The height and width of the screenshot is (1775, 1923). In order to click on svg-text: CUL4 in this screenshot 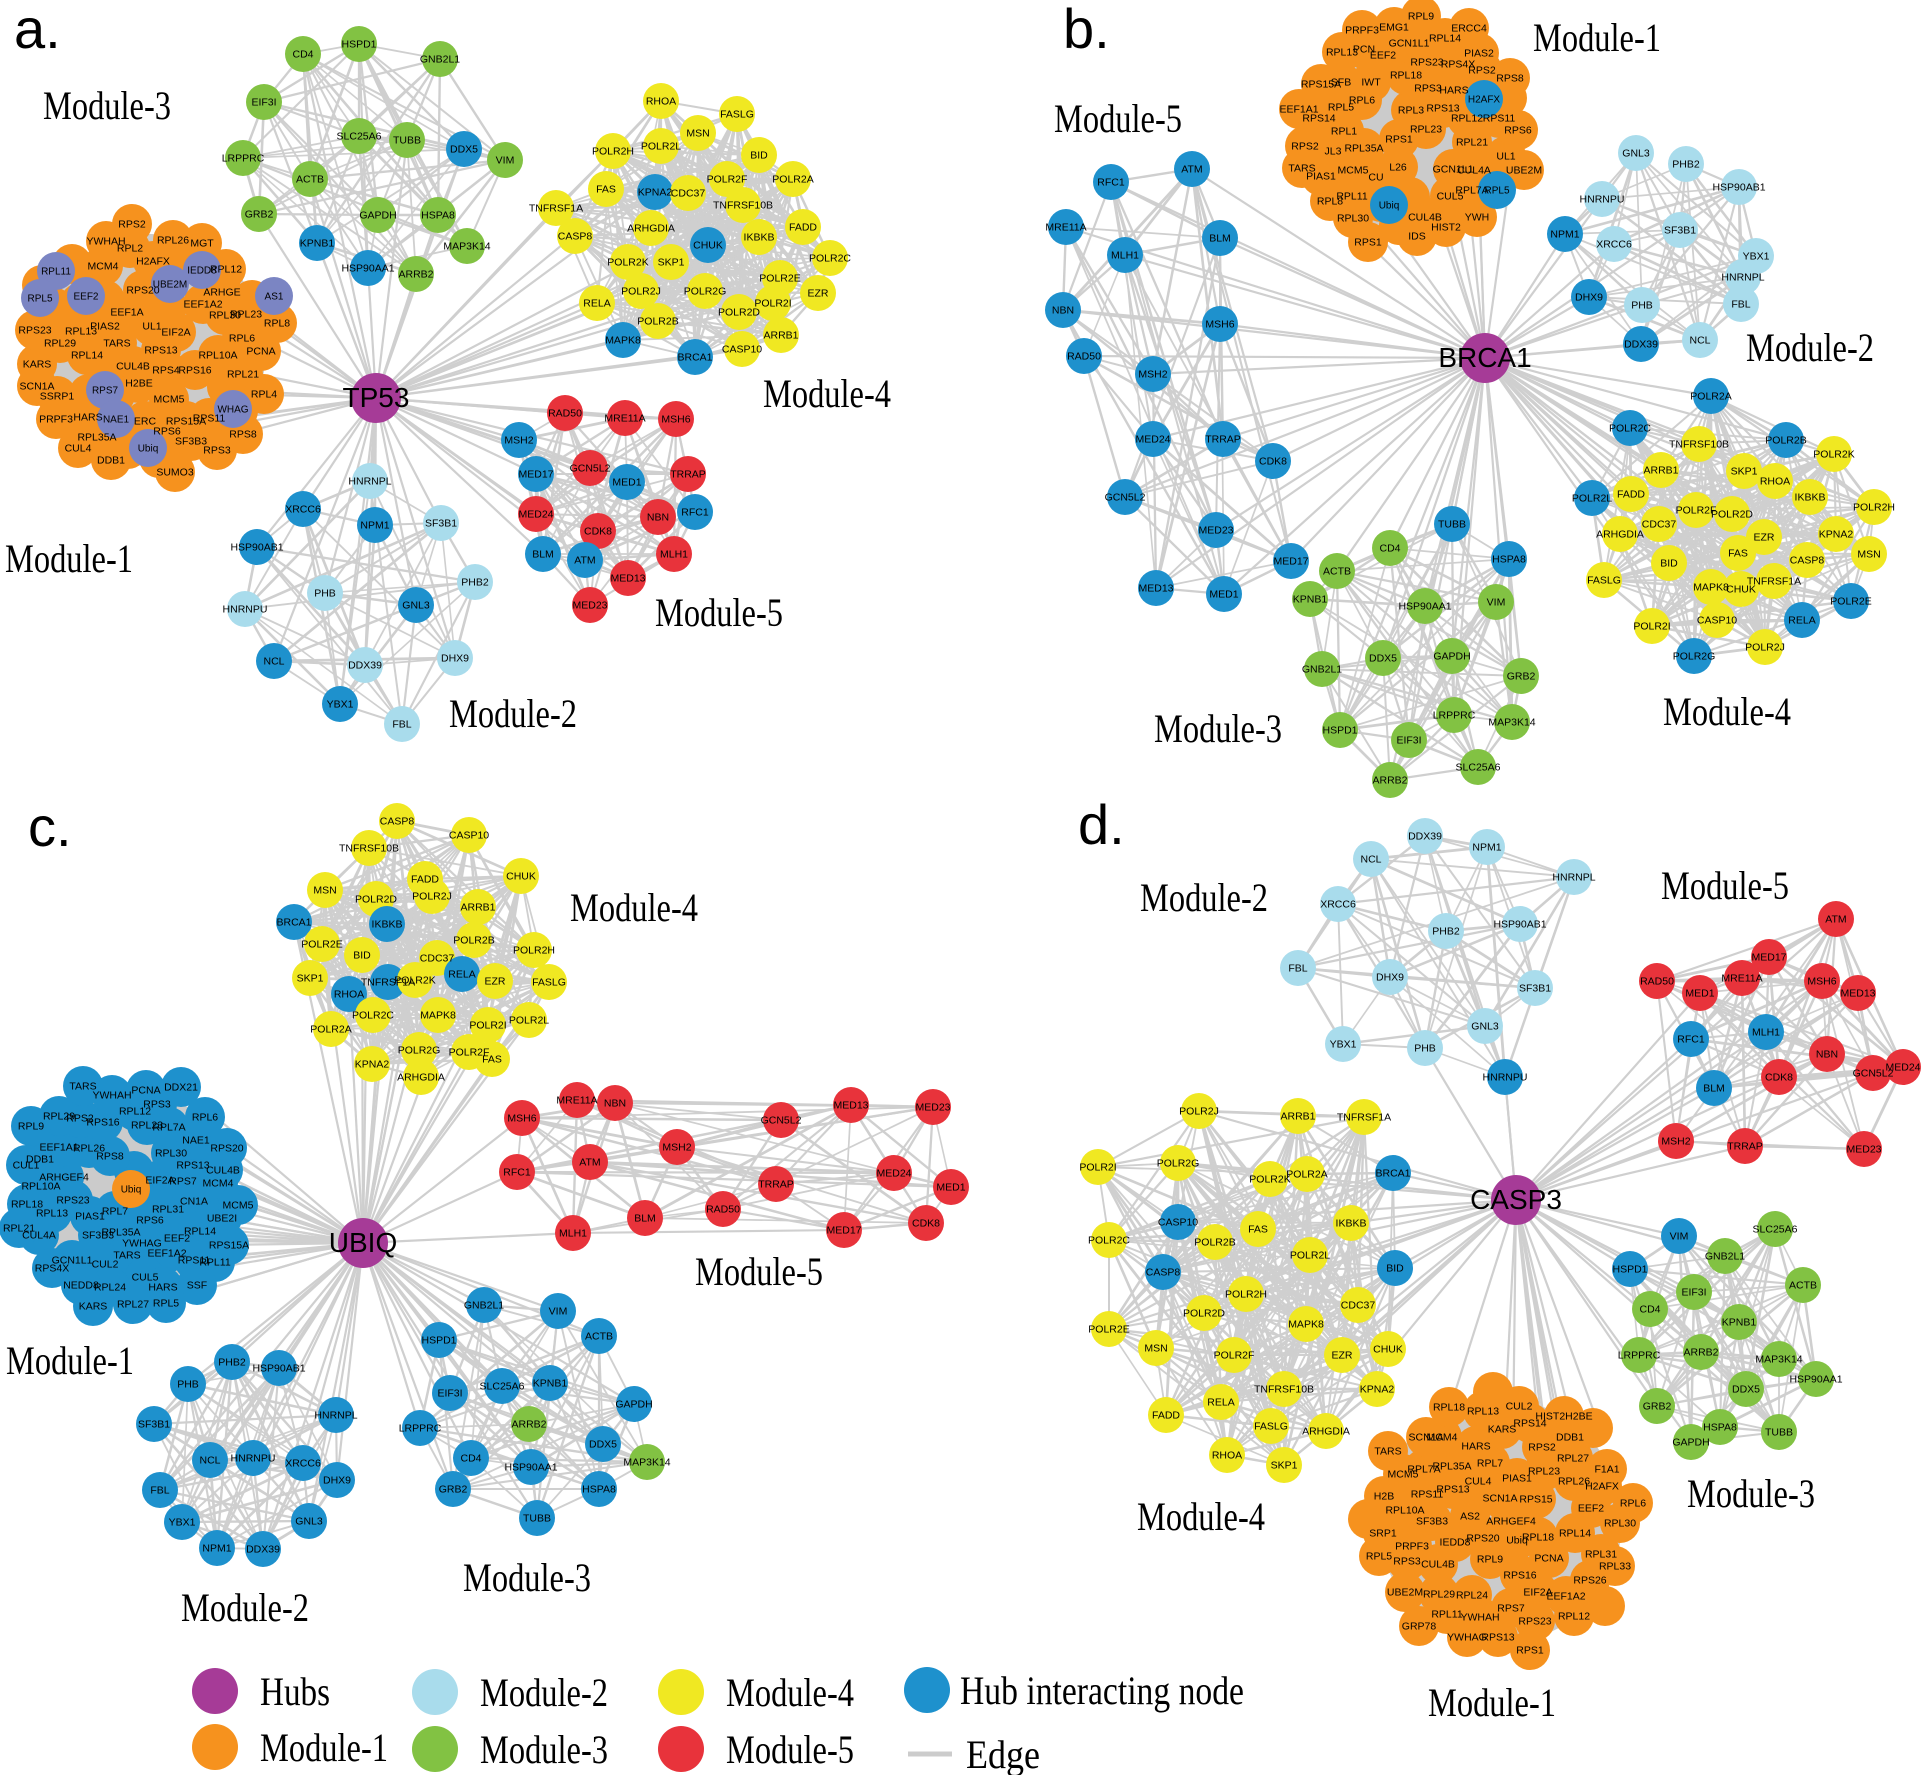, I will do `click(1478, 1482)`.